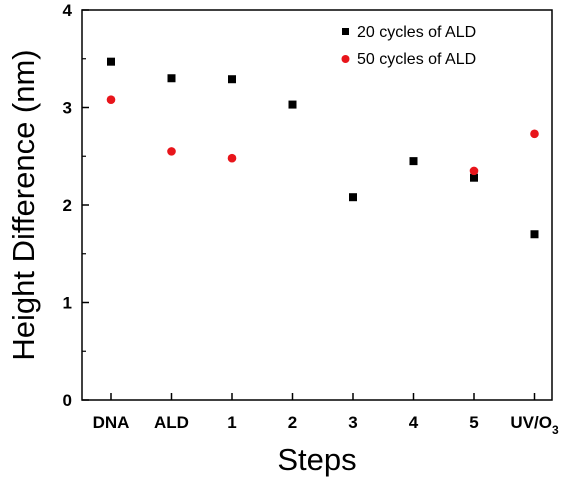 The image size is (567, 479). I want to click on y-tick-label: 2, so click(67, 205).